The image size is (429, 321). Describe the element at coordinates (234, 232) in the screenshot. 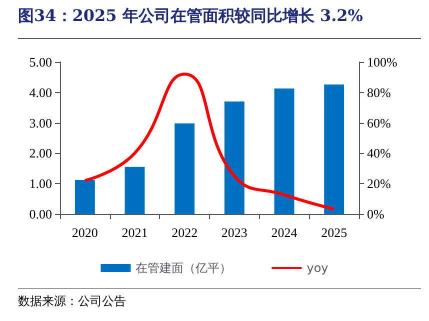

I see `x-tick-label: 2023` at that location.